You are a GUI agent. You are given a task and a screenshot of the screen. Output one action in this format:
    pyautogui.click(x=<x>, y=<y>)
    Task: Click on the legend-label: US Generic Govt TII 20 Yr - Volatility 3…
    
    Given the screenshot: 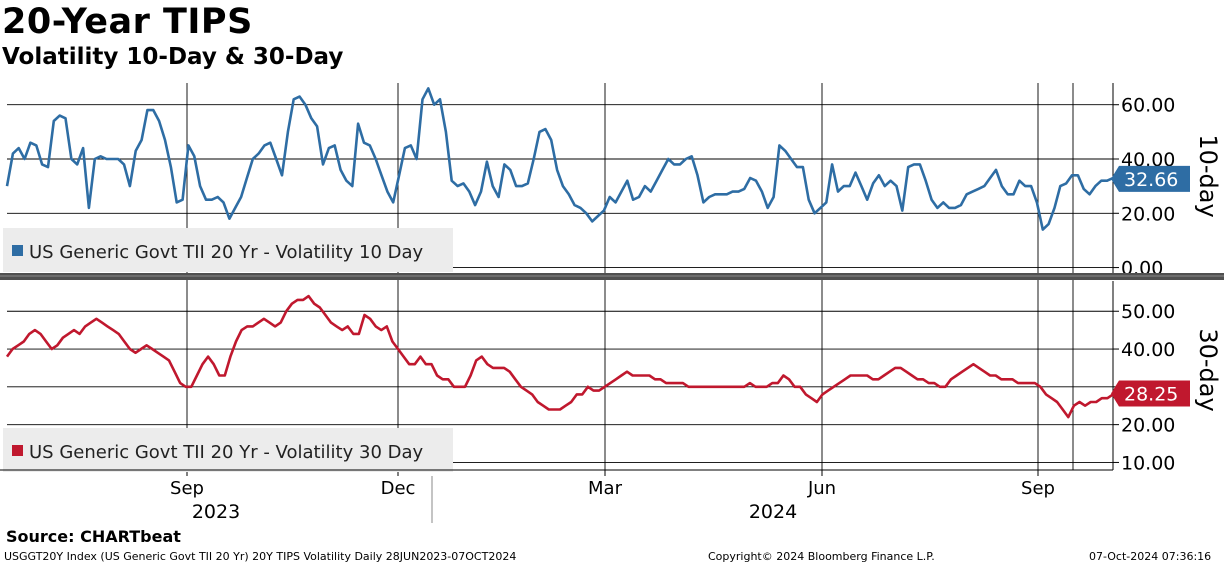 What is the action you would take?
    pyautogui.click(x=226, y=452)
    